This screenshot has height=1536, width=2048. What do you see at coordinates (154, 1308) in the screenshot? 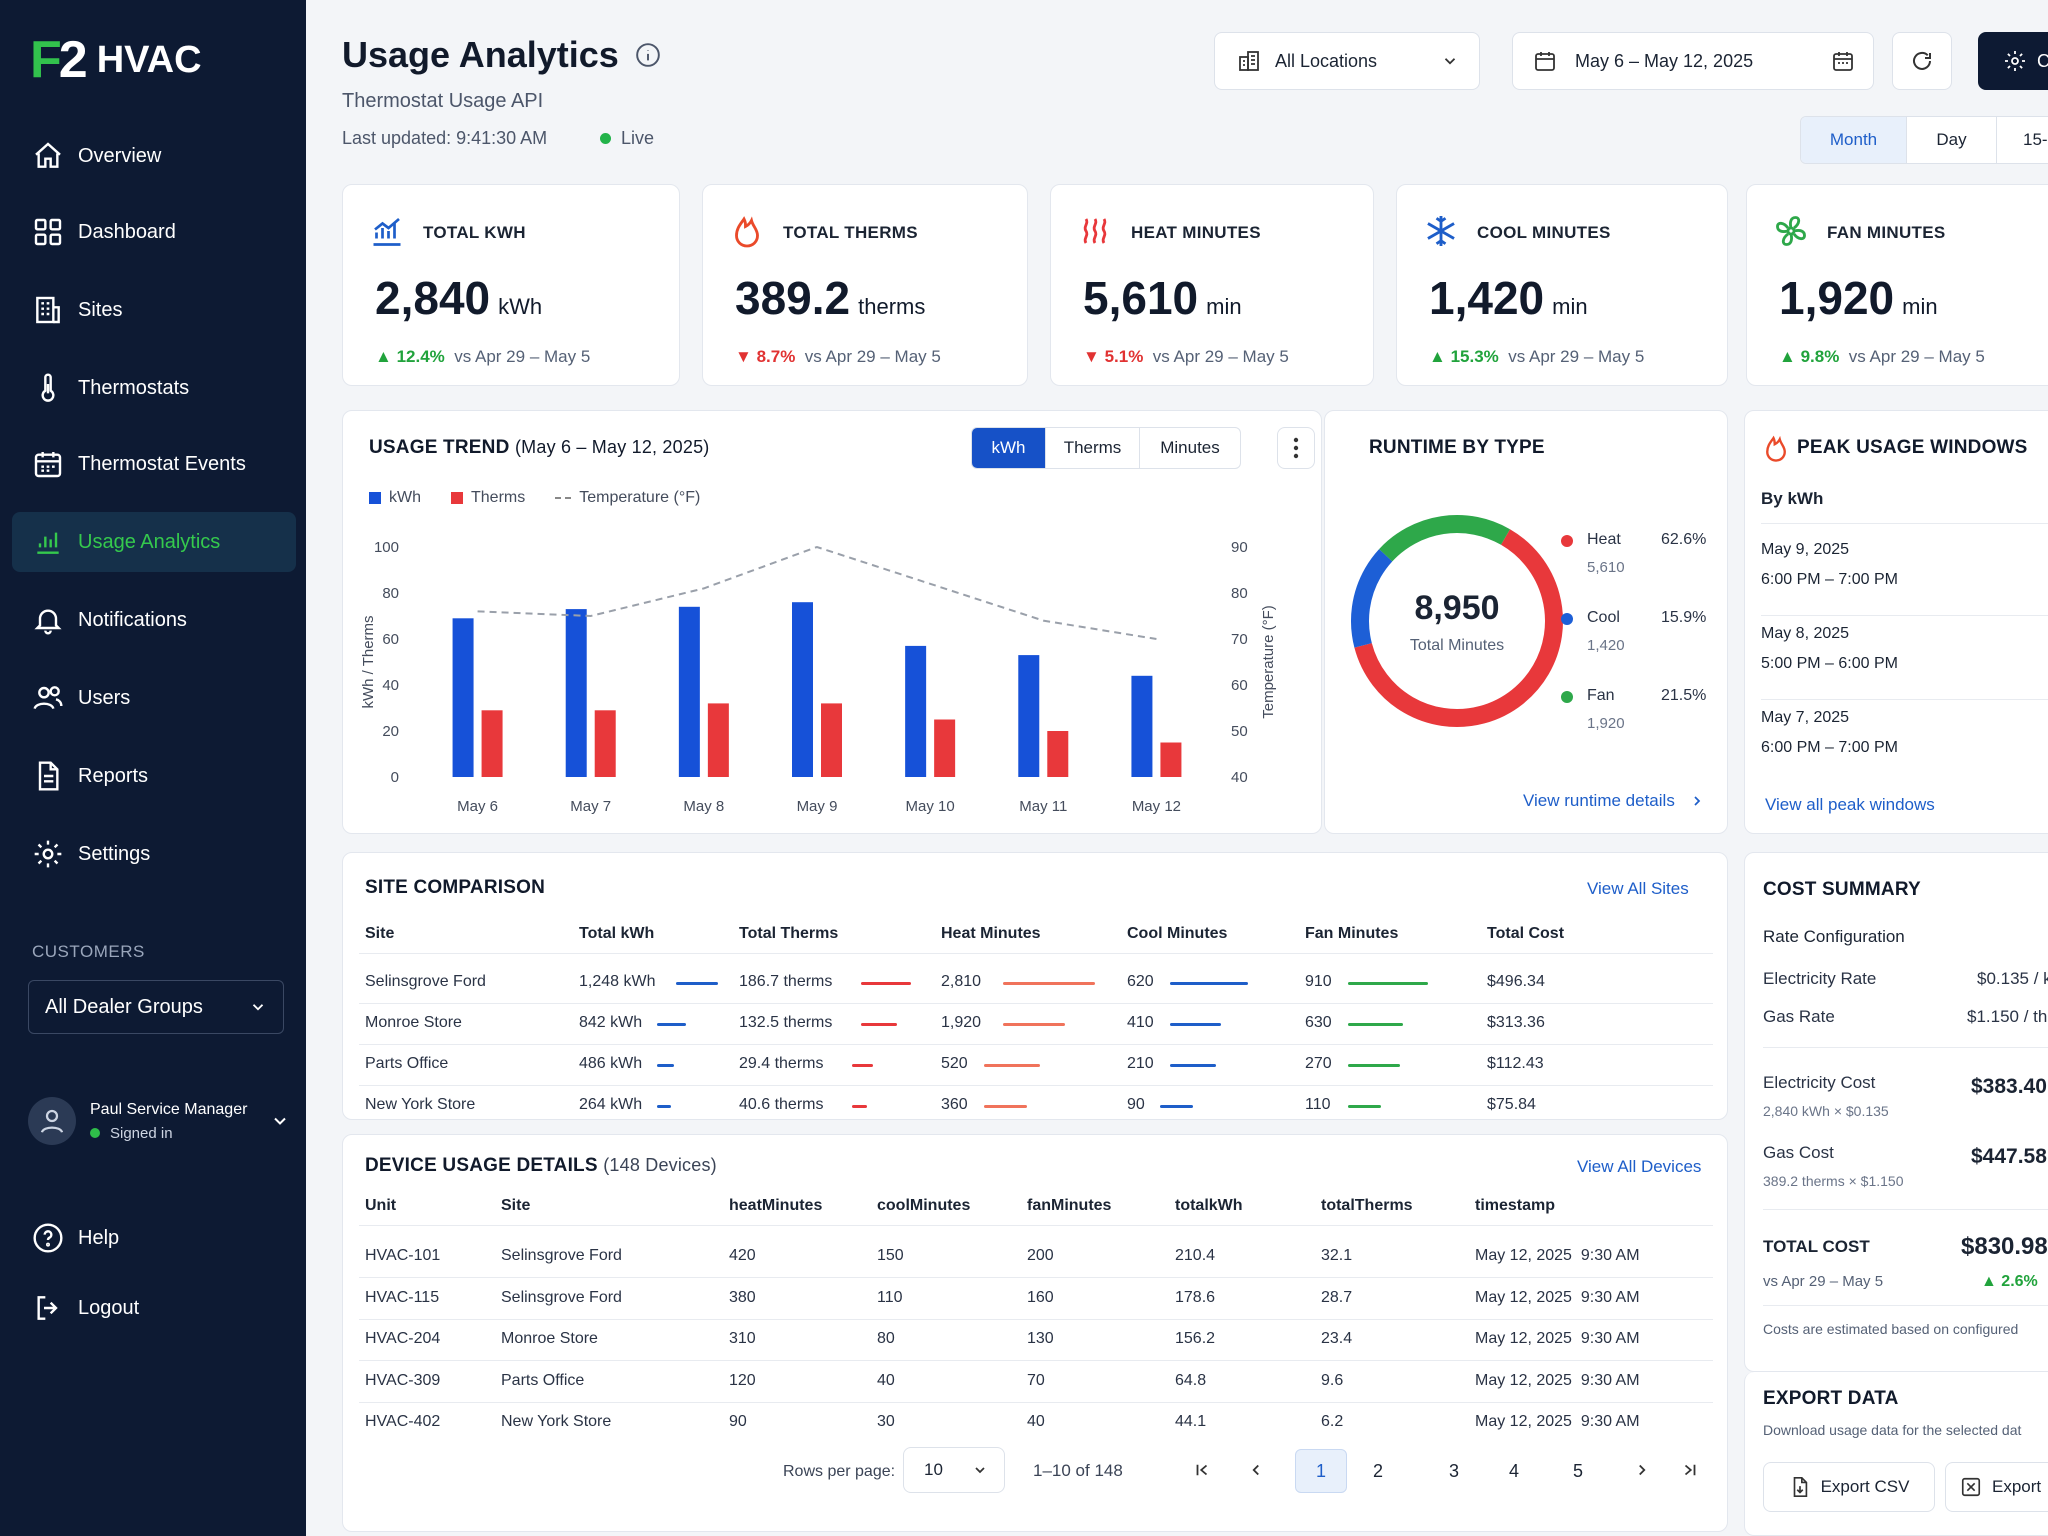
I see `logout-link: Logout` at bounding box center [154, 1308].